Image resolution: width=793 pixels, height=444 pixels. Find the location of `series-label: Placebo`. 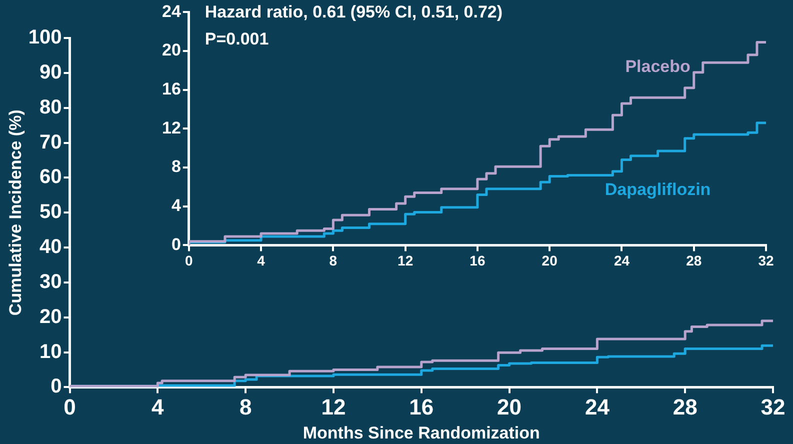

series-label: Placebo is located at coordinates (657, 66).